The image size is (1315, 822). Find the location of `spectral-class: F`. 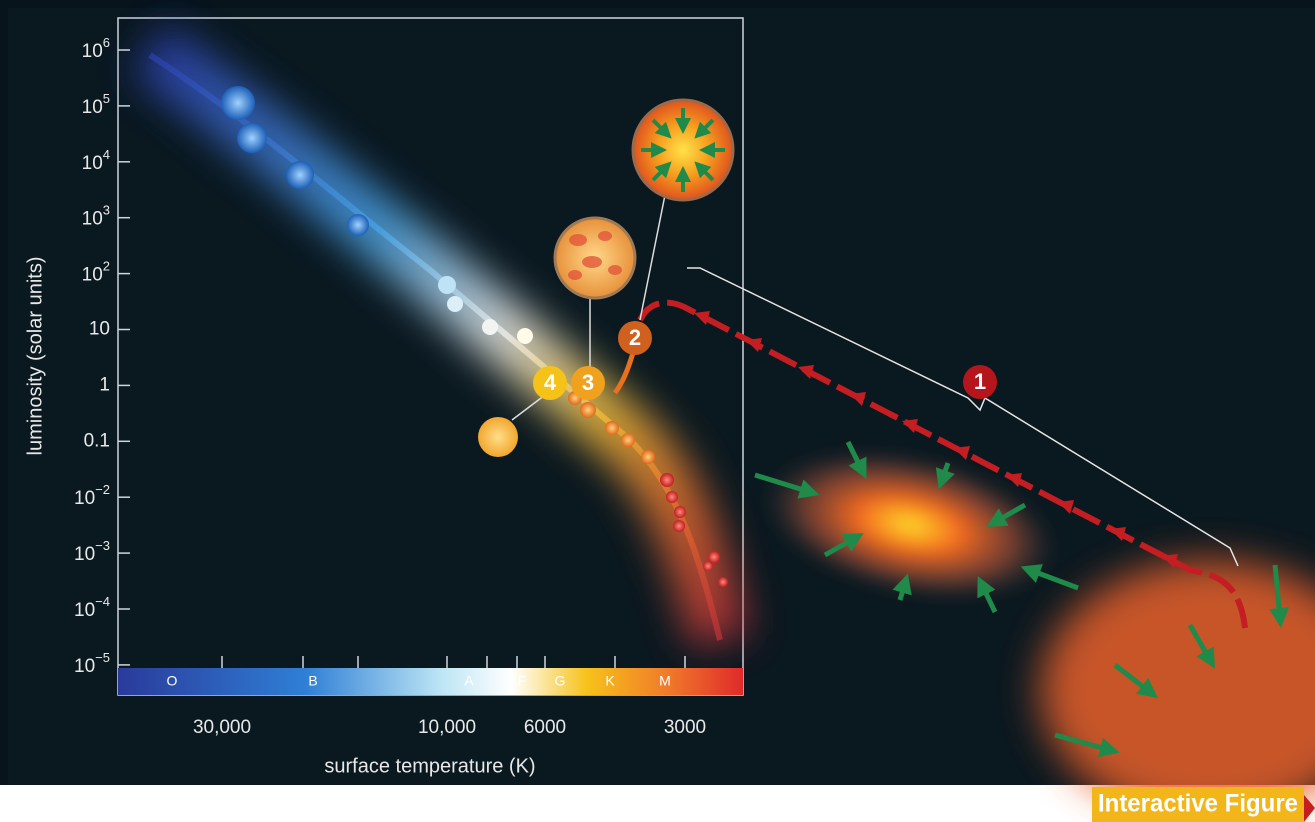

spectral-class: F is located at coordinates (522, 681).